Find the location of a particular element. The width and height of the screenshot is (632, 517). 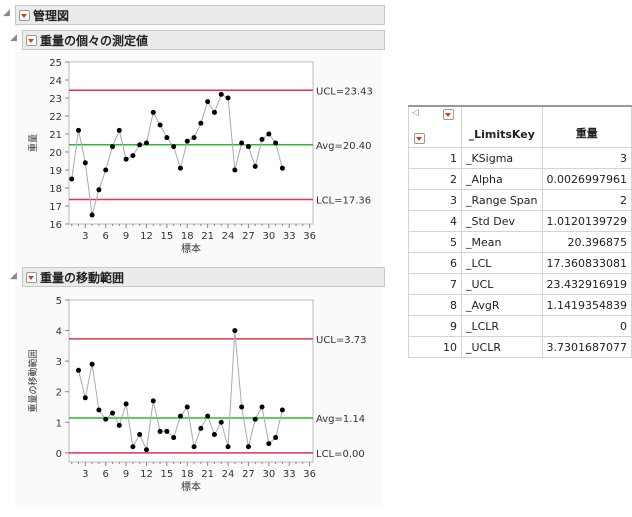

x-tick-label: 27 is located at coordinates (248, 236).